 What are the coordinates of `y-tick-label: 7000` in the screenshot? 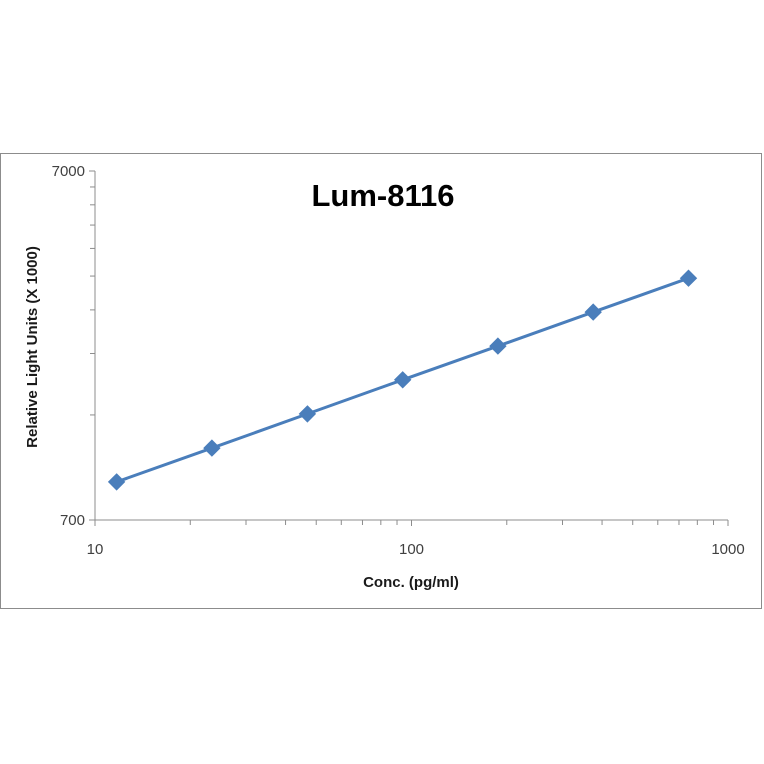 It's located at (68, 171).